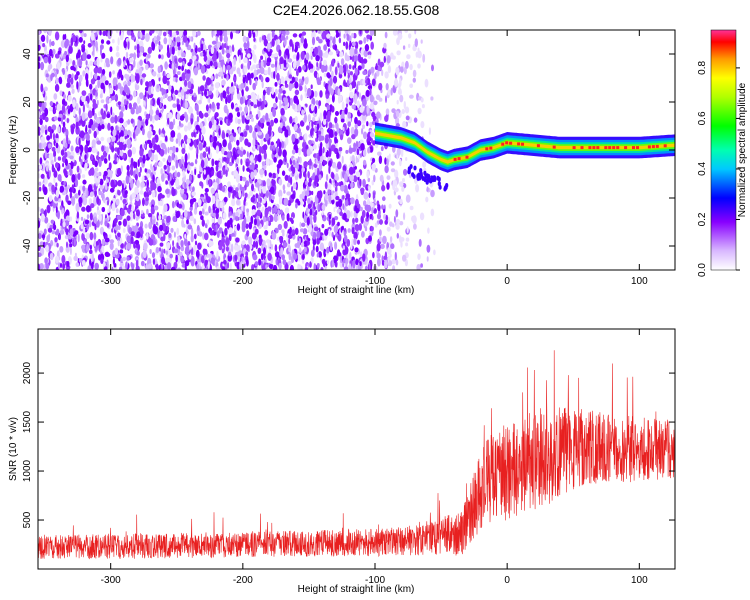 This screenshot has width=750, height=600. I want to click on y-tick-label: 500, so click(27, 519).